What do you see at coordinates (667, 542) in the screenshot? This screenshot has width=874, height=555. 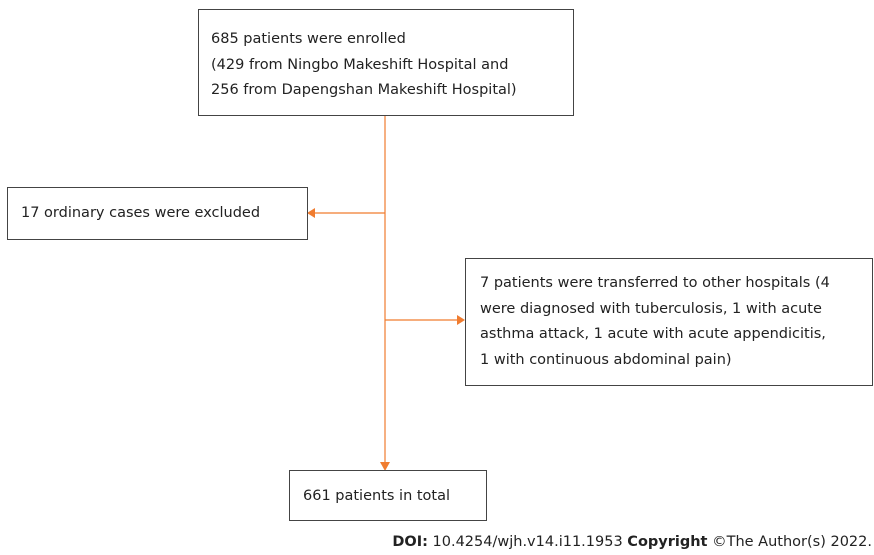 I see `copyright-label: Copyright` at bounding box center [667, 542].